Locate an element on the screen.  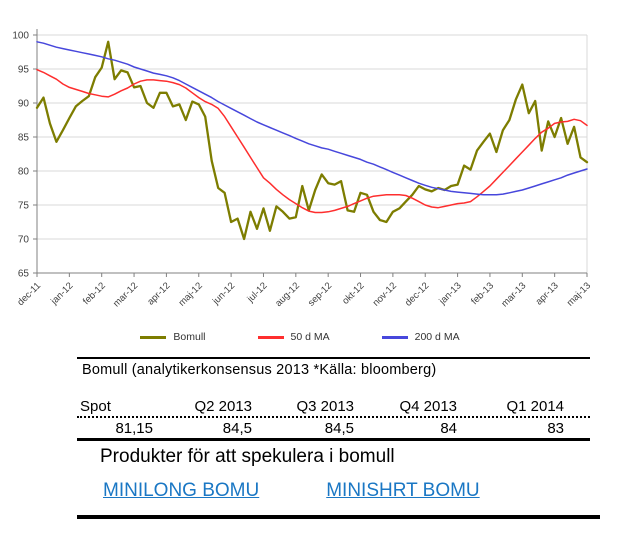
legend-item-bomull: Bomull is located at coordinates (173, 337).